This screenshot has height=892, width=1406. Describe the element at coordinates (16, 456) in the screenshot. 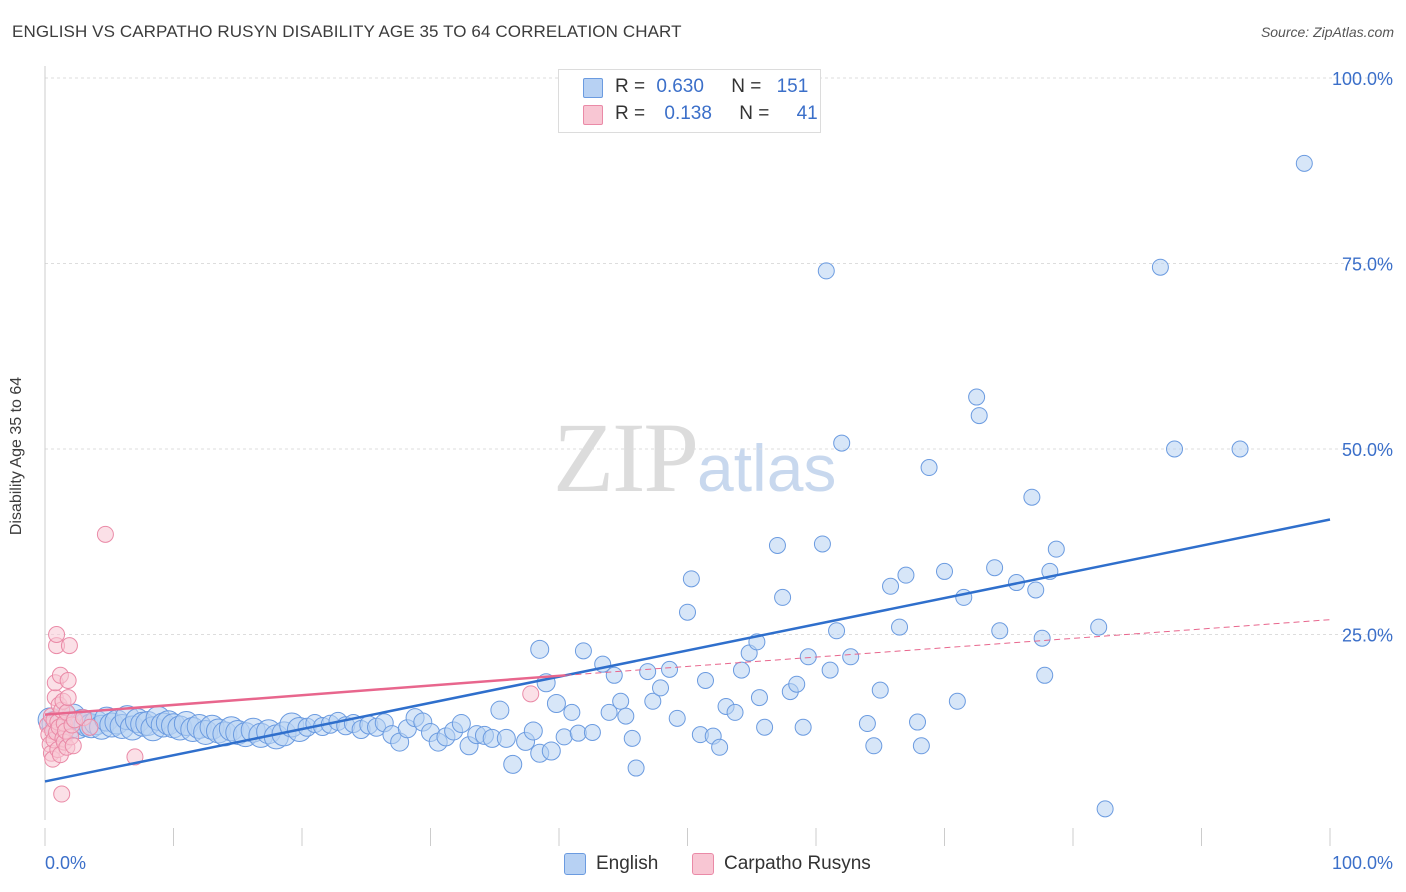

I see `y-axis-label: Disability Age 35 to 64` at that location.